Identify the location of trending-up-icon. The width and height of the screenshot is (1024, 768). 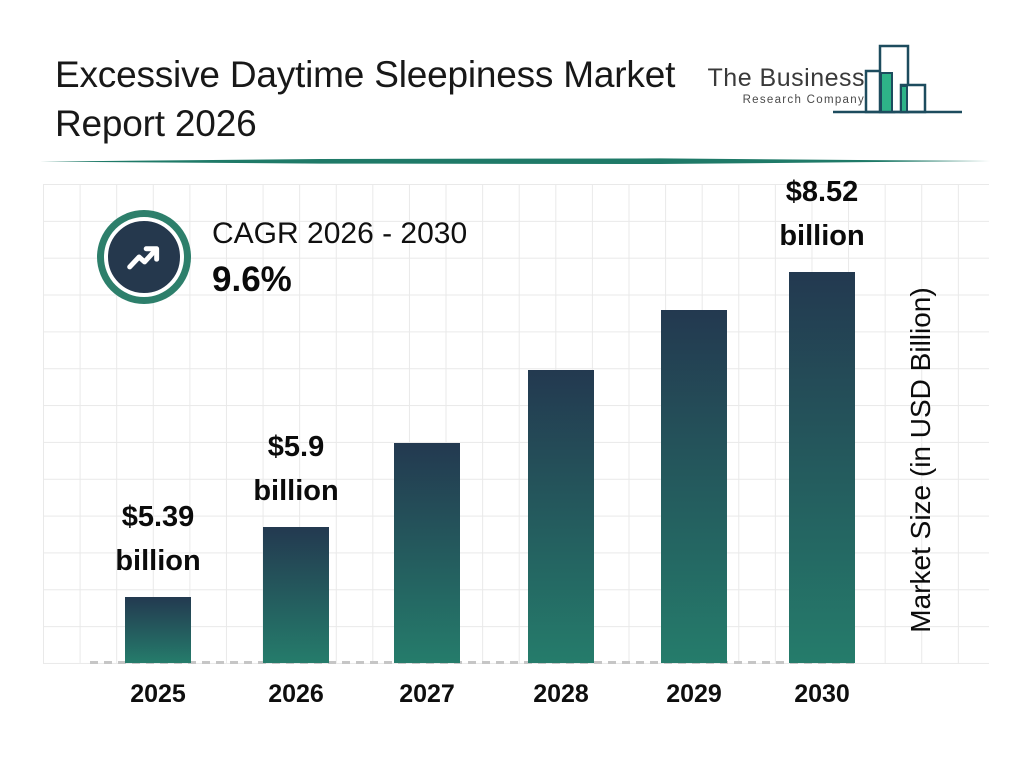
(144, 257).